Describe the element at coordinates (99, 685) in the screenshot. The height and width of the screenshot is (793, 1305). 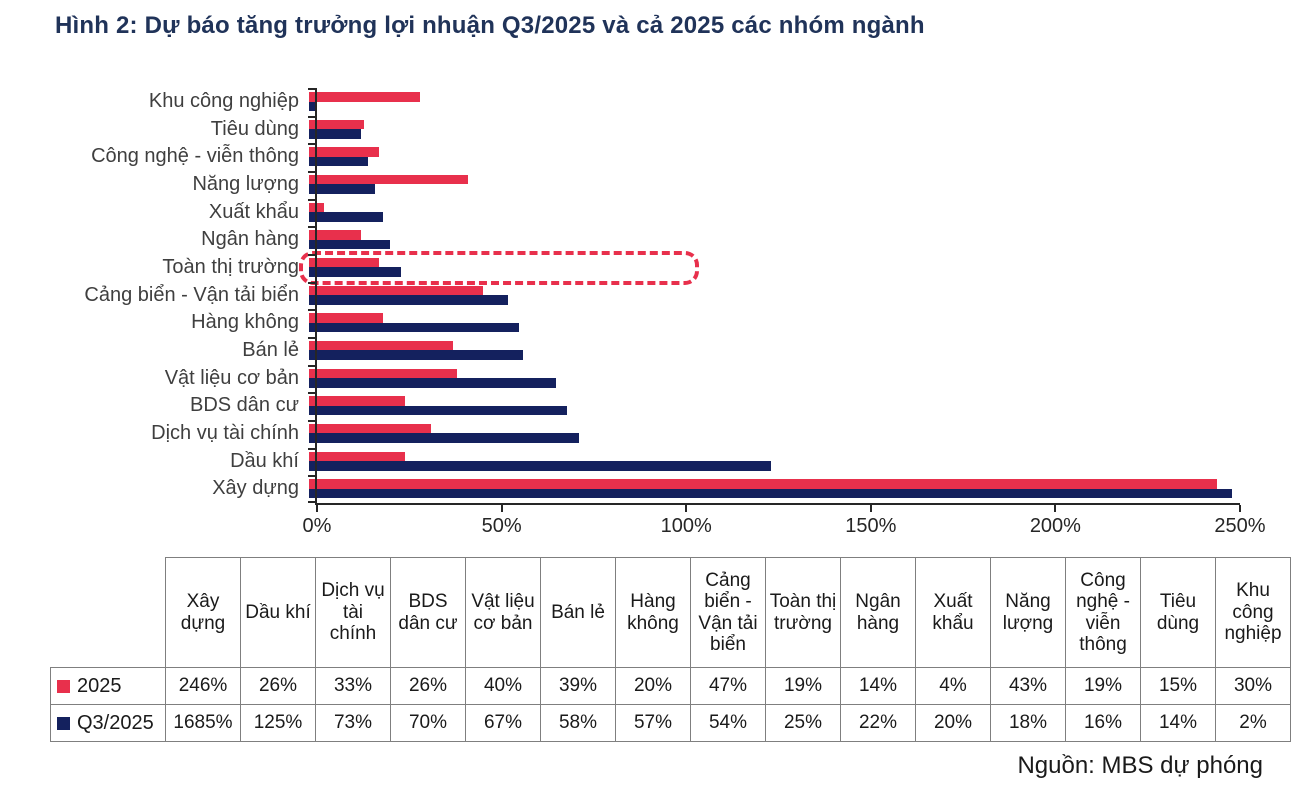
I see `series-label: 2025` at that location.